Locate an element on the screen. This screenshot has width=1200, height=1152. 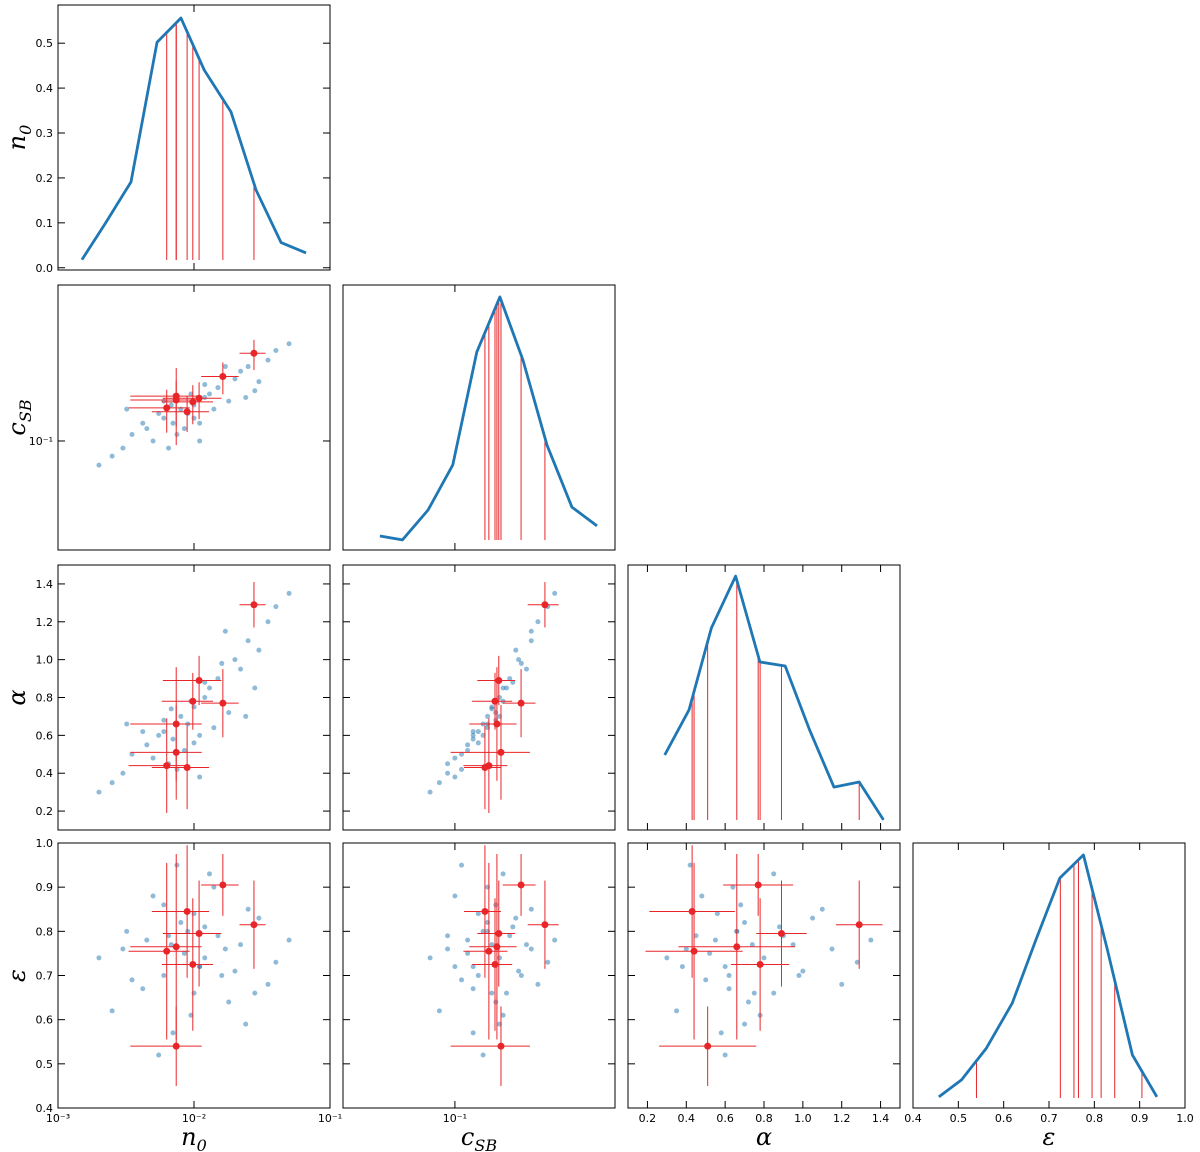
y-tick-label: 0.5 is located at coordinates (45, 1064).